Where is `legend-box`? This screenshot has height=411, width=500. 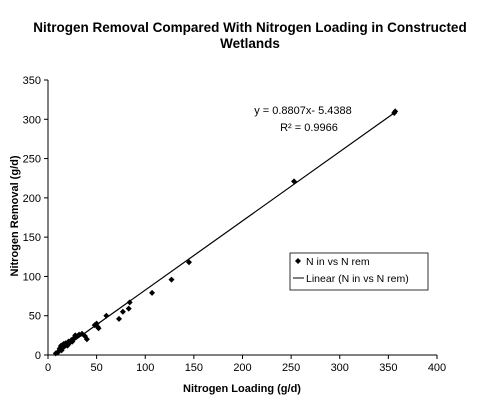
legend-box is located at coordinates (359, 271).